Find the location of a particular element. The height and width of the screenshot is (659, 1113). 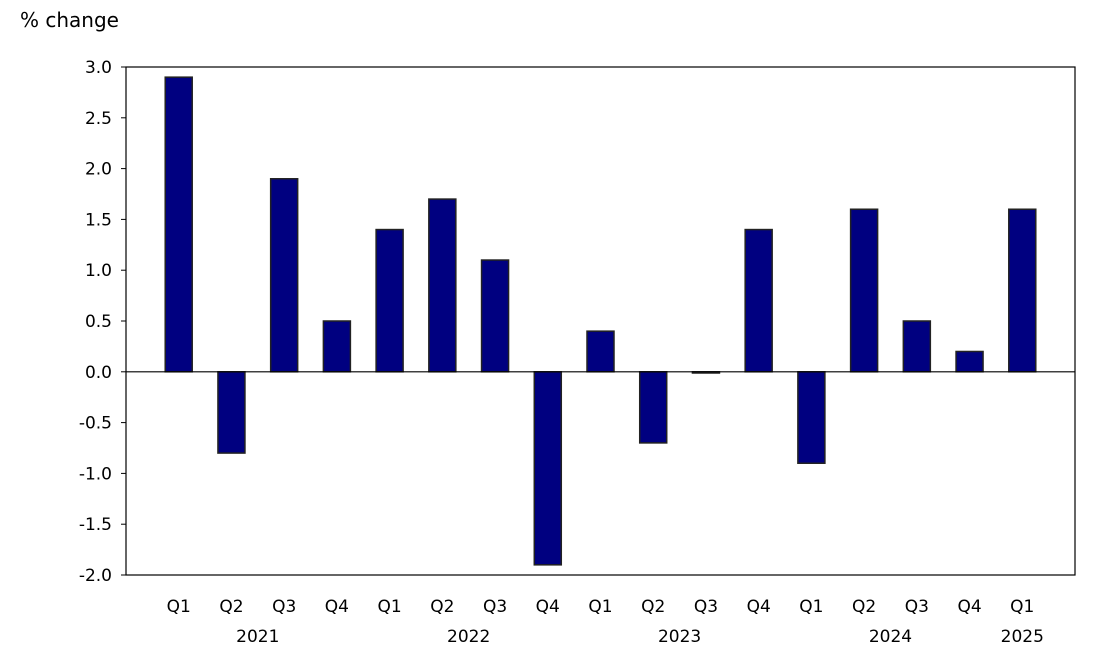

y-tick-label: -0.5 is located at coordinates (95, 424).